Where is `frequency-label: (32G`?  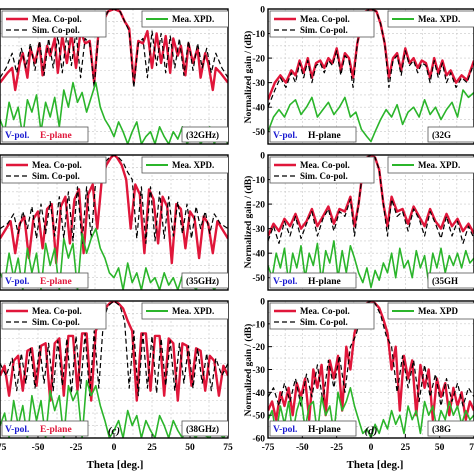
frequency-label: (32G is located at coordinates (441, 135).